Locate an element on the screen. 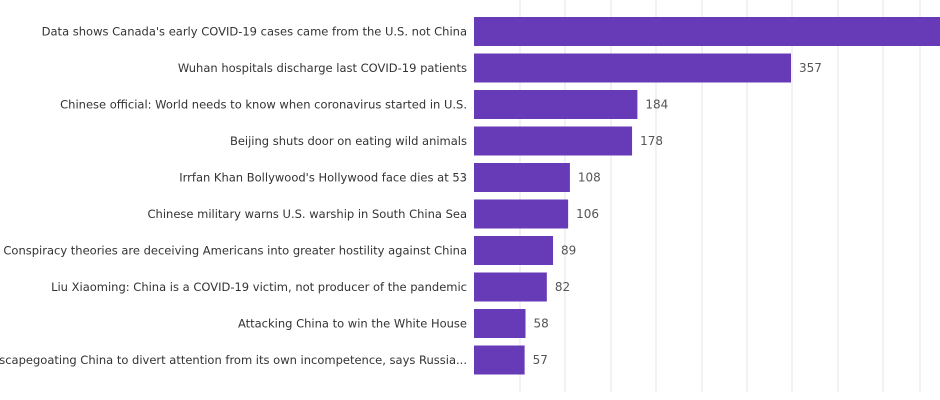 The height and width of the screenshot is (400, 940). value-label: 178 is located at coordinates (651, 141).